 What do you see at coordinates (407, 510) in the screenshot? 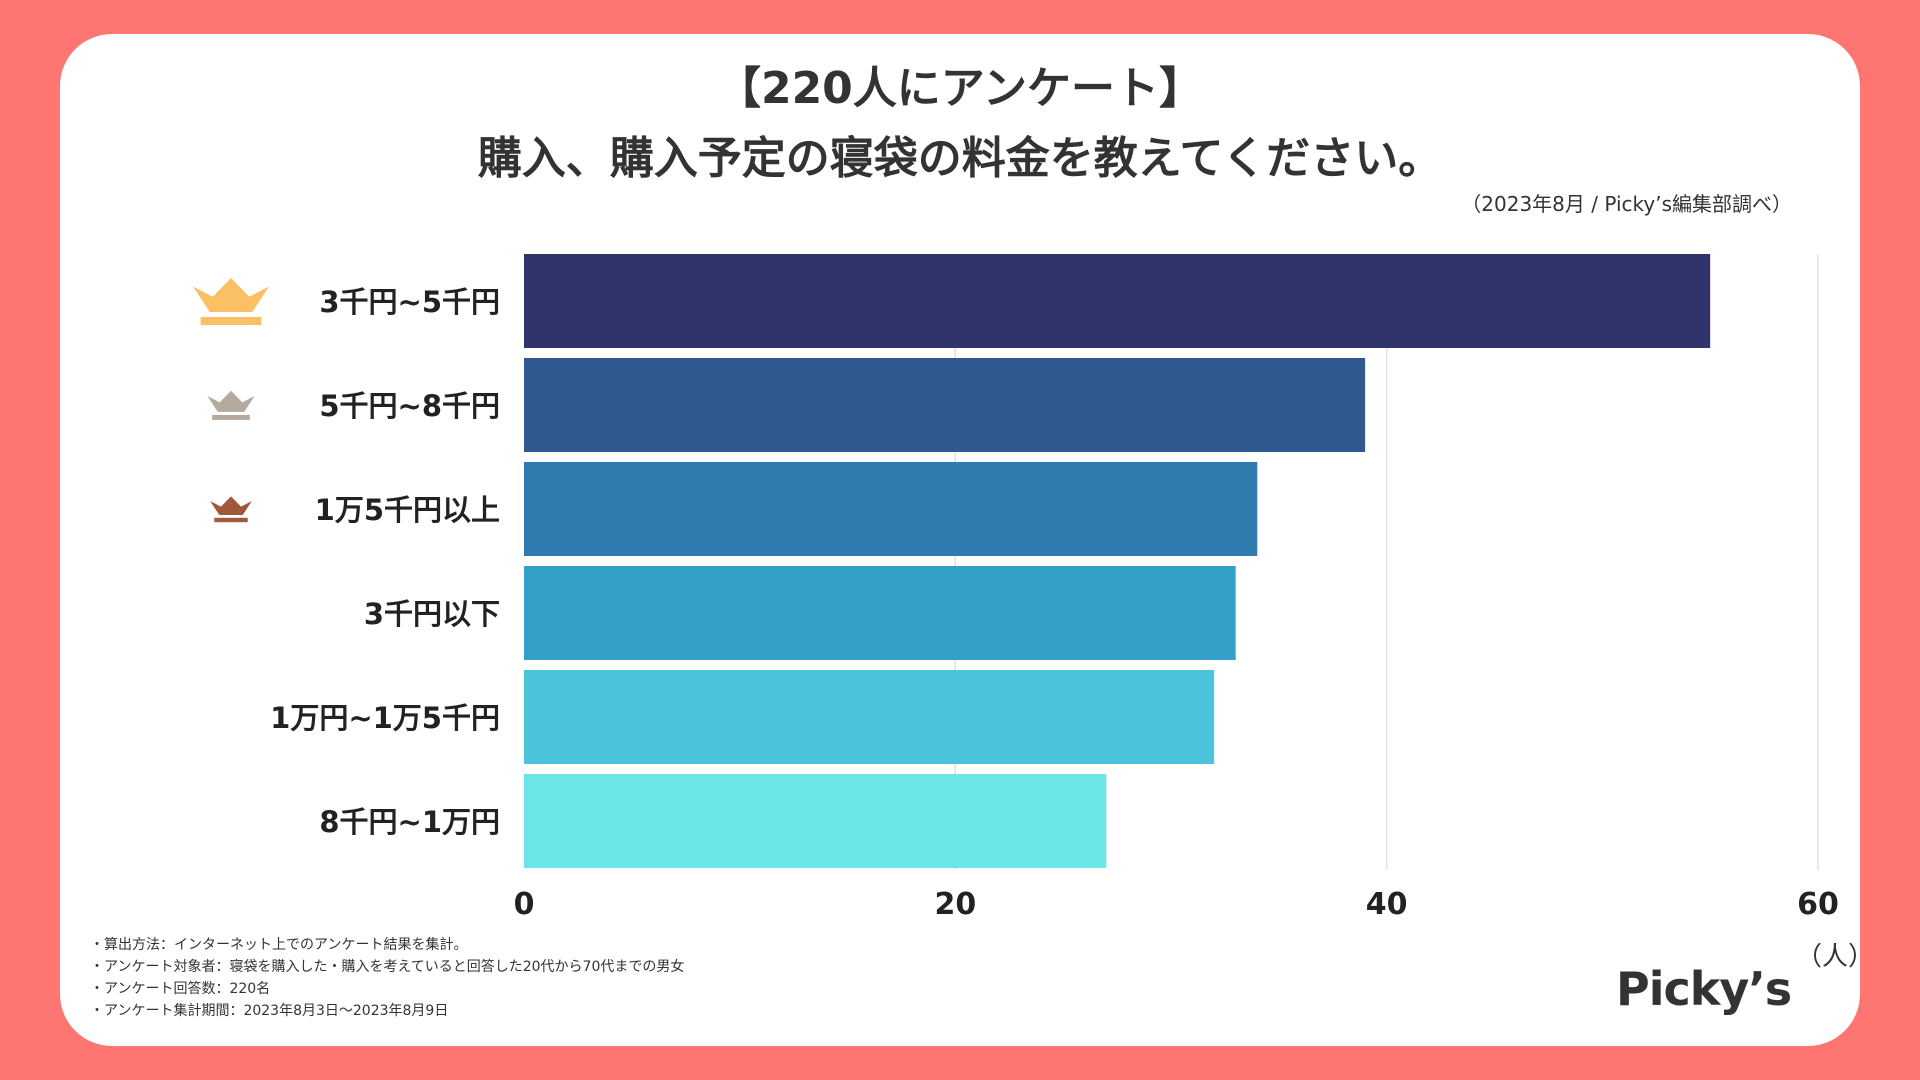
I see `category-label: 1万5千円以上` at bounding box center [407, 510].